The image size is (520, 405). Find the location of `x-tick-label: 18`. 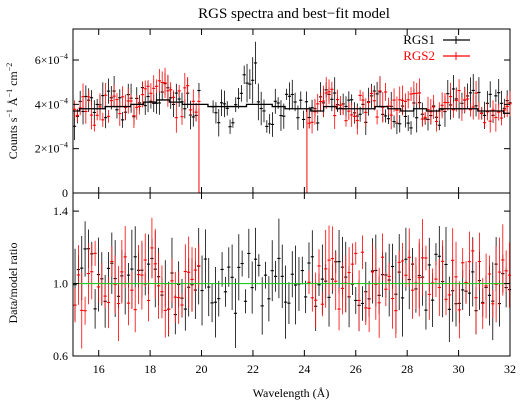

x-tick-label: 18 is located at coordinates (150, 369).